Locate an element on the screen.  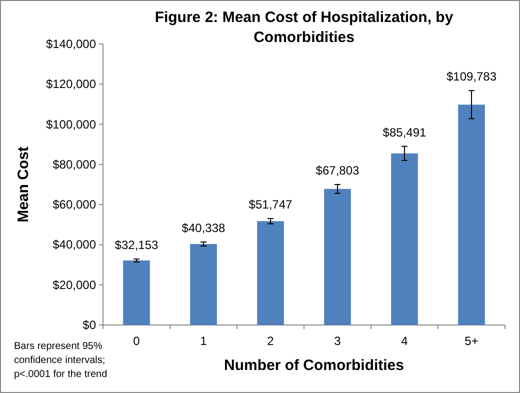
y-tick-label: $100,000 is located at coordinates (71, 124).